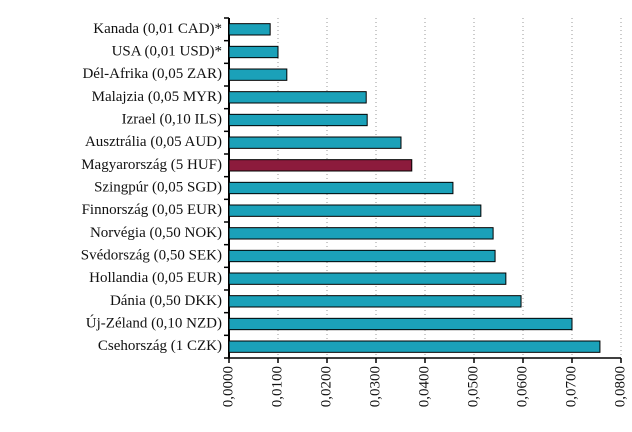  I want to click on x-tick-label: 0,0000, so click(228, 386).